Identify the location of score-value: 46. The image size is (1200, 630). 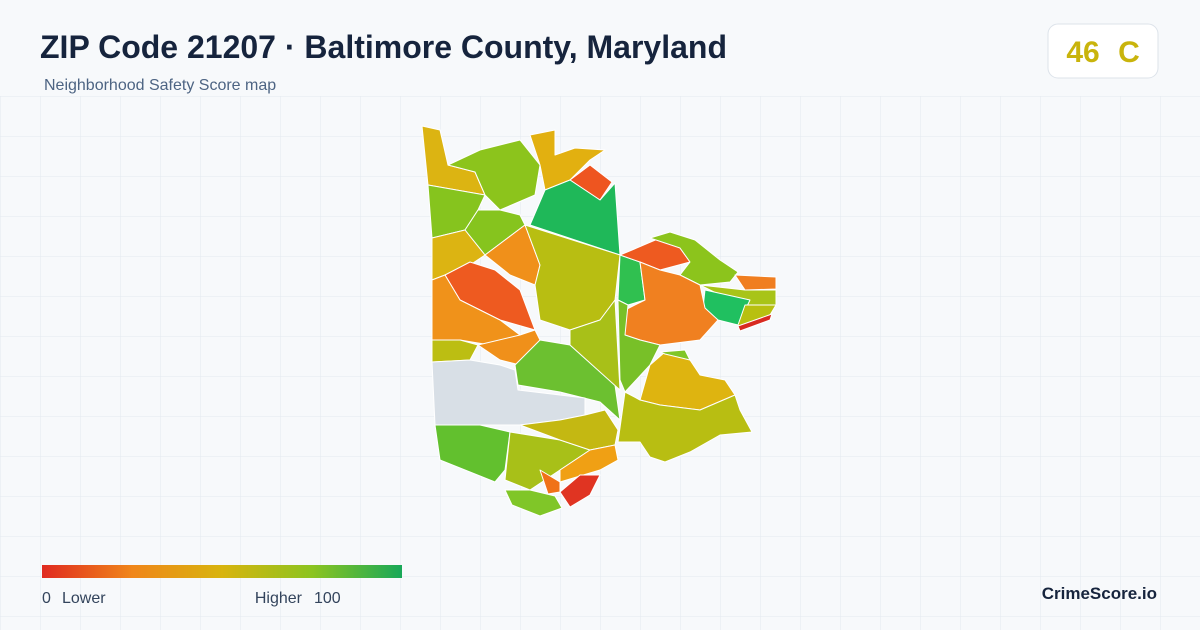
(1082, 52).